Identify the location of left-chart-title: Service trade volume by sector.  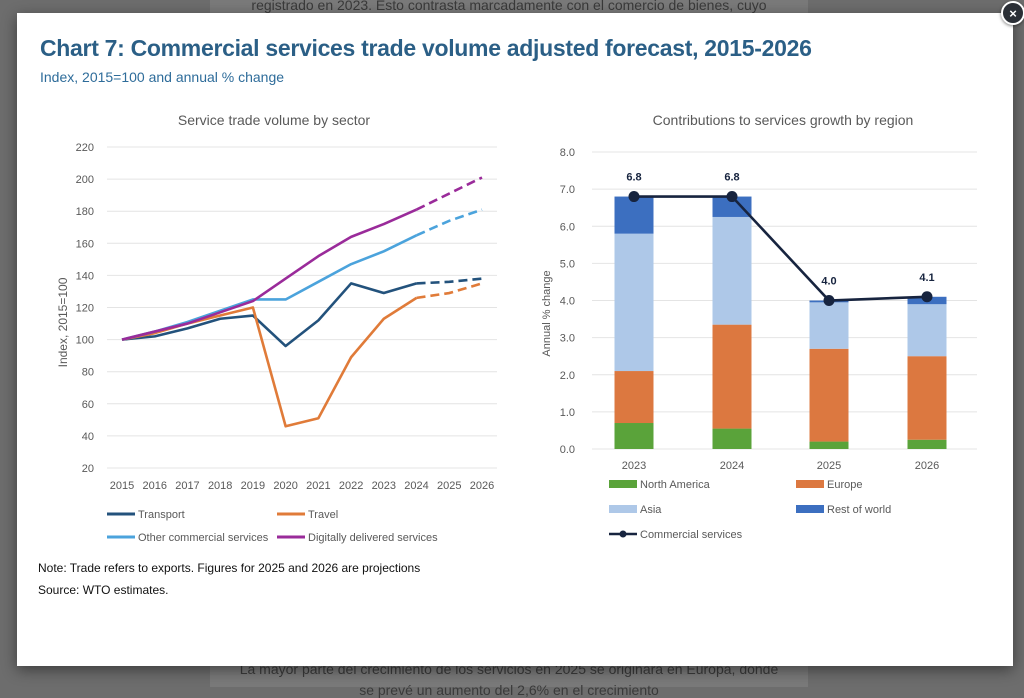
(274, 120).